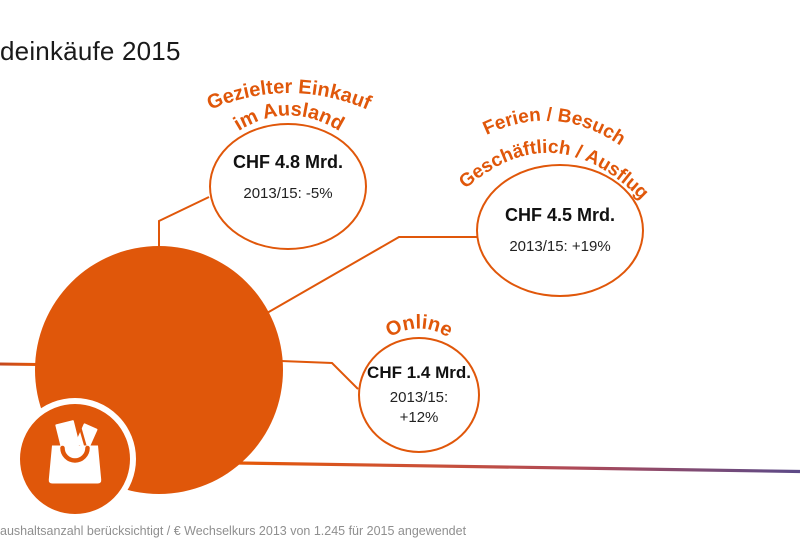  I want to click on shopping-bag-icon, so click(75, 451).